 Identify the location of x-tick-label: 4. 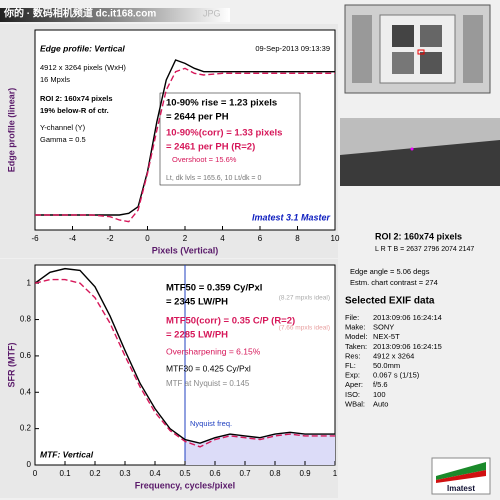
(222, 238).